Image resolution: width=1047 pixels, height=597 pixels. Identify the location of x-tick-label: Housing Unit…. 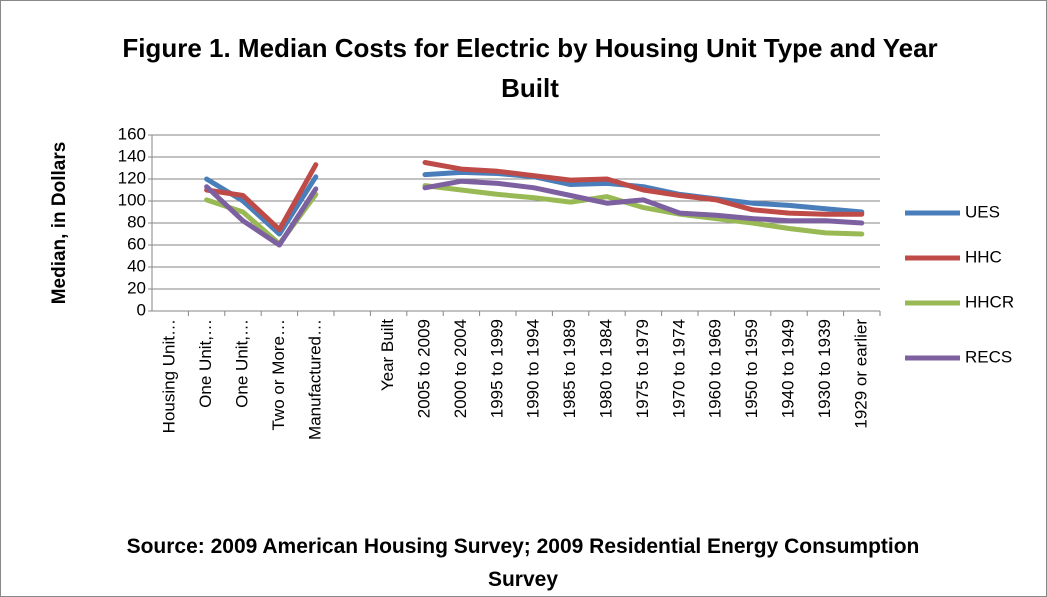
(169, 376).